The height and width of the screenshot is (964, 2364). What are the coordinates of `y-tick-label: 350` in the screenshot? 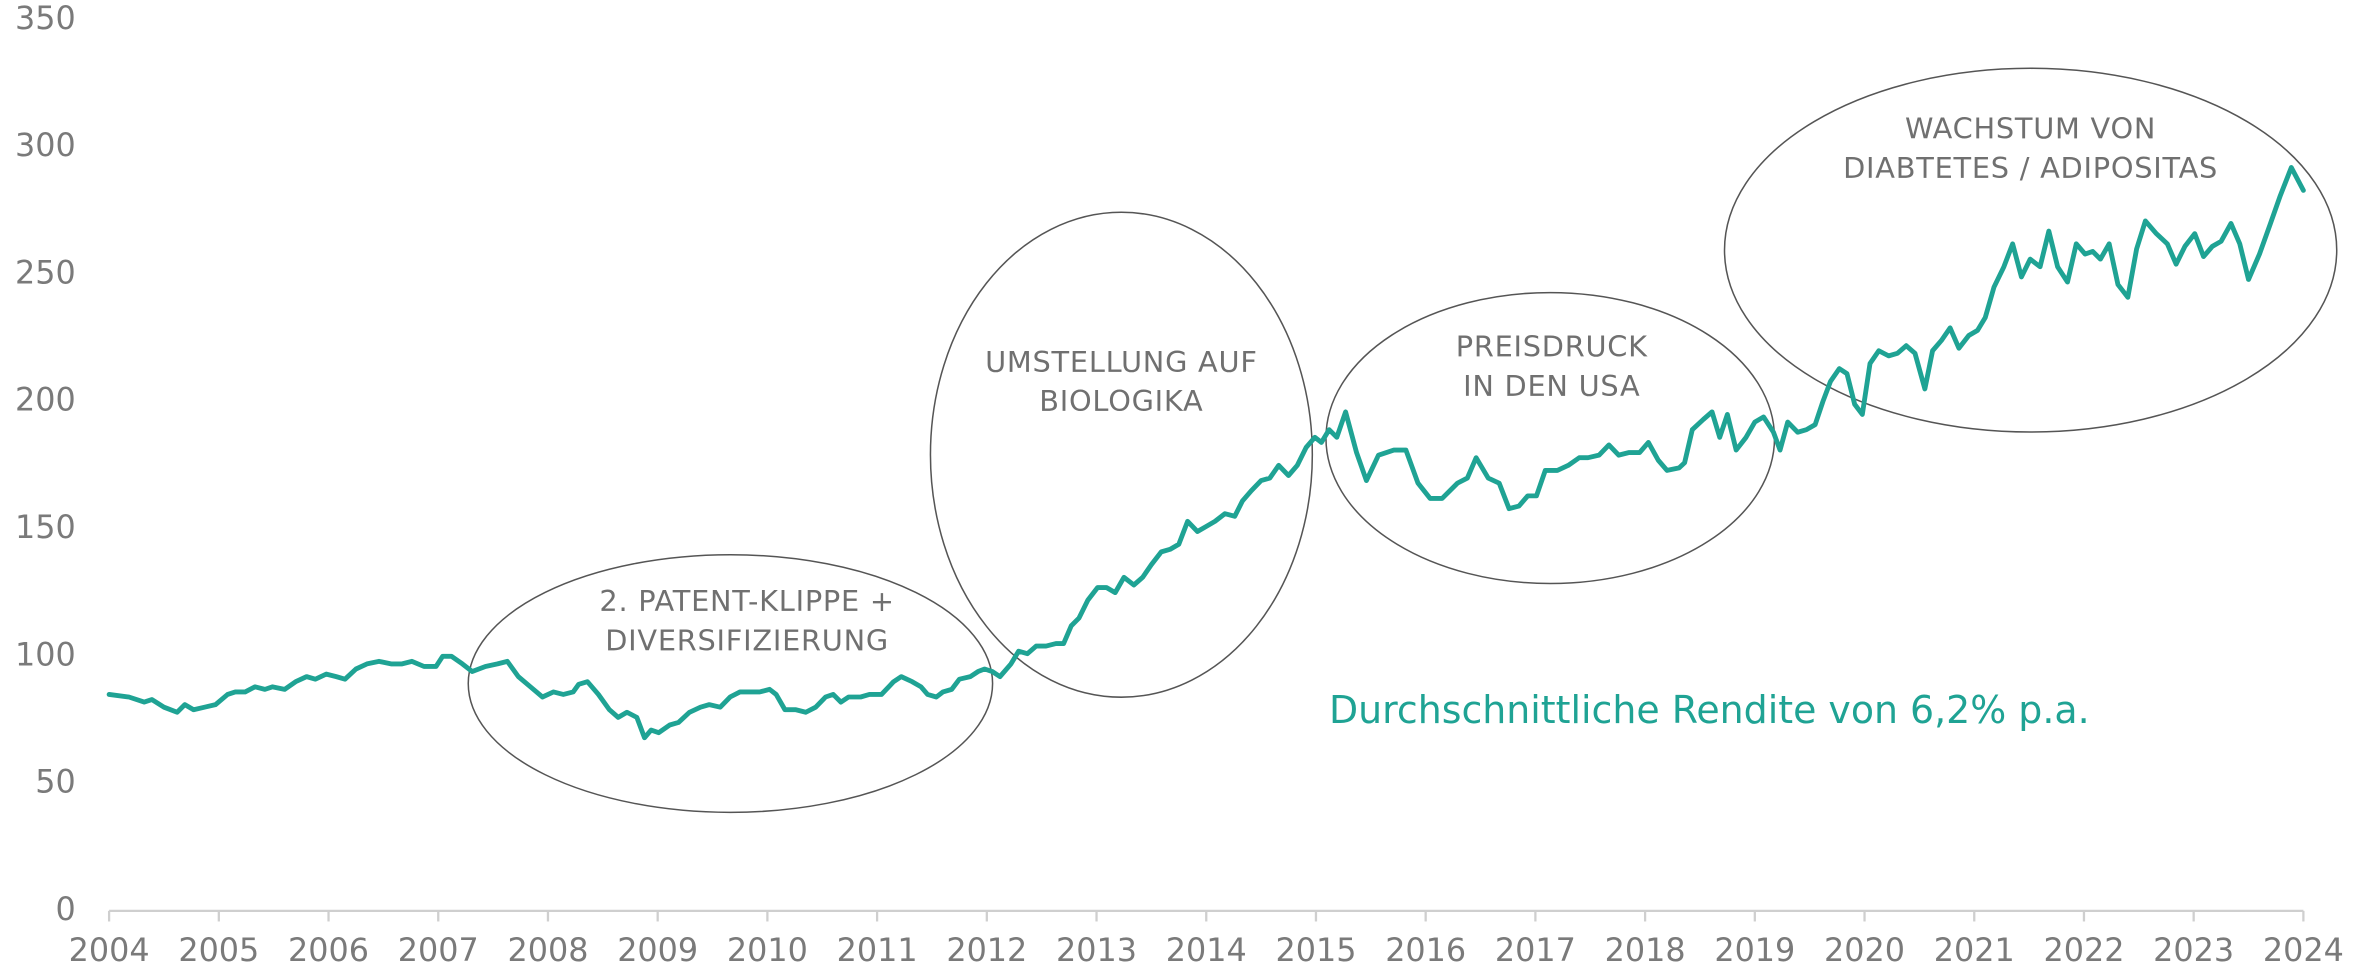 It's located at (45, 18).